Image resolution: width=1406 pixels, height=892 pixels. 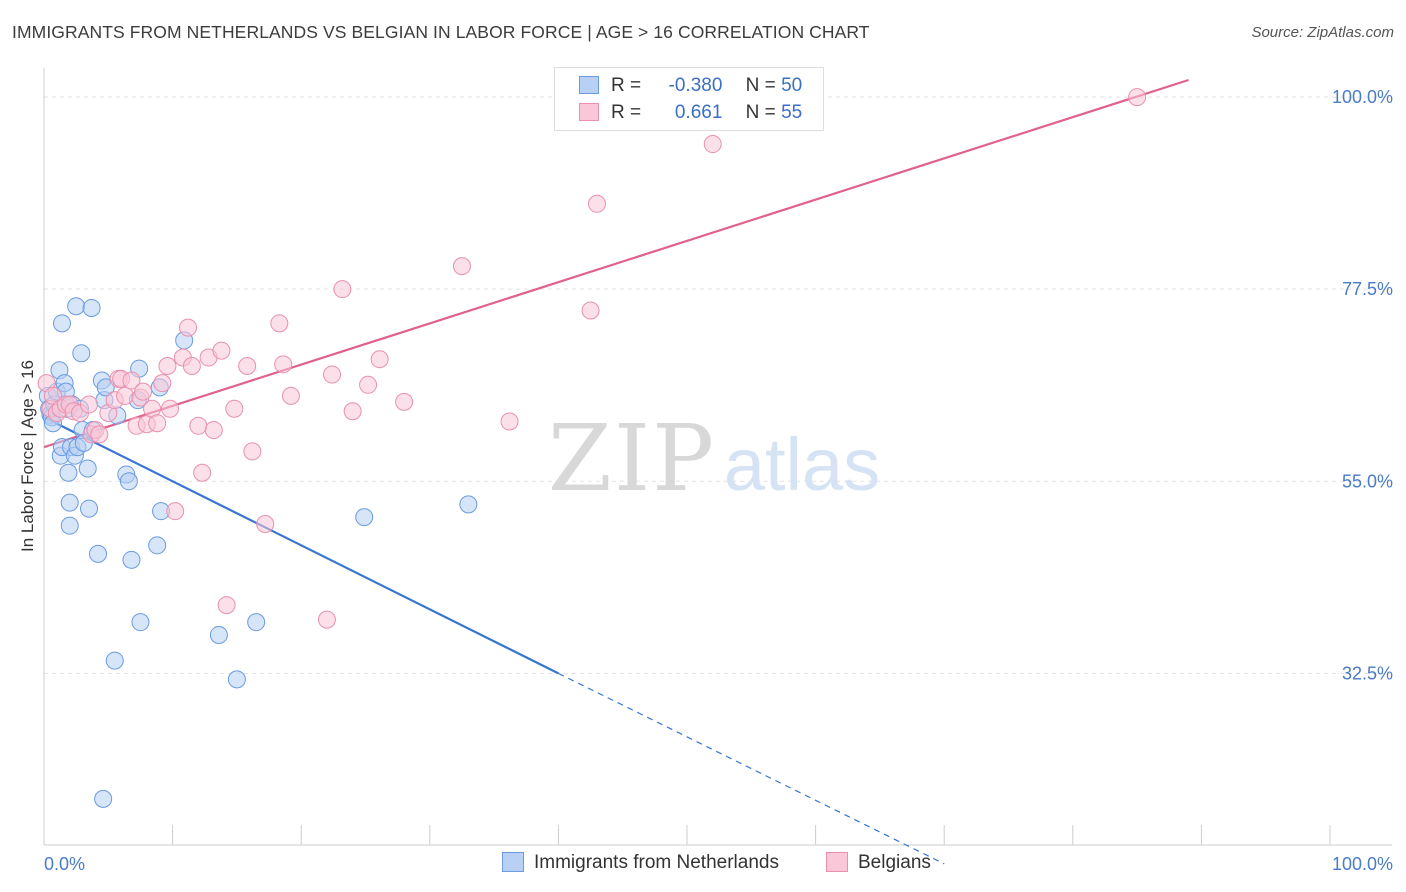 What do you see at coordinates (656, 862) in the screenshot?
I see `series-name-netherlands: Immigrants from Netherlands` at bounding box center [656, 862].